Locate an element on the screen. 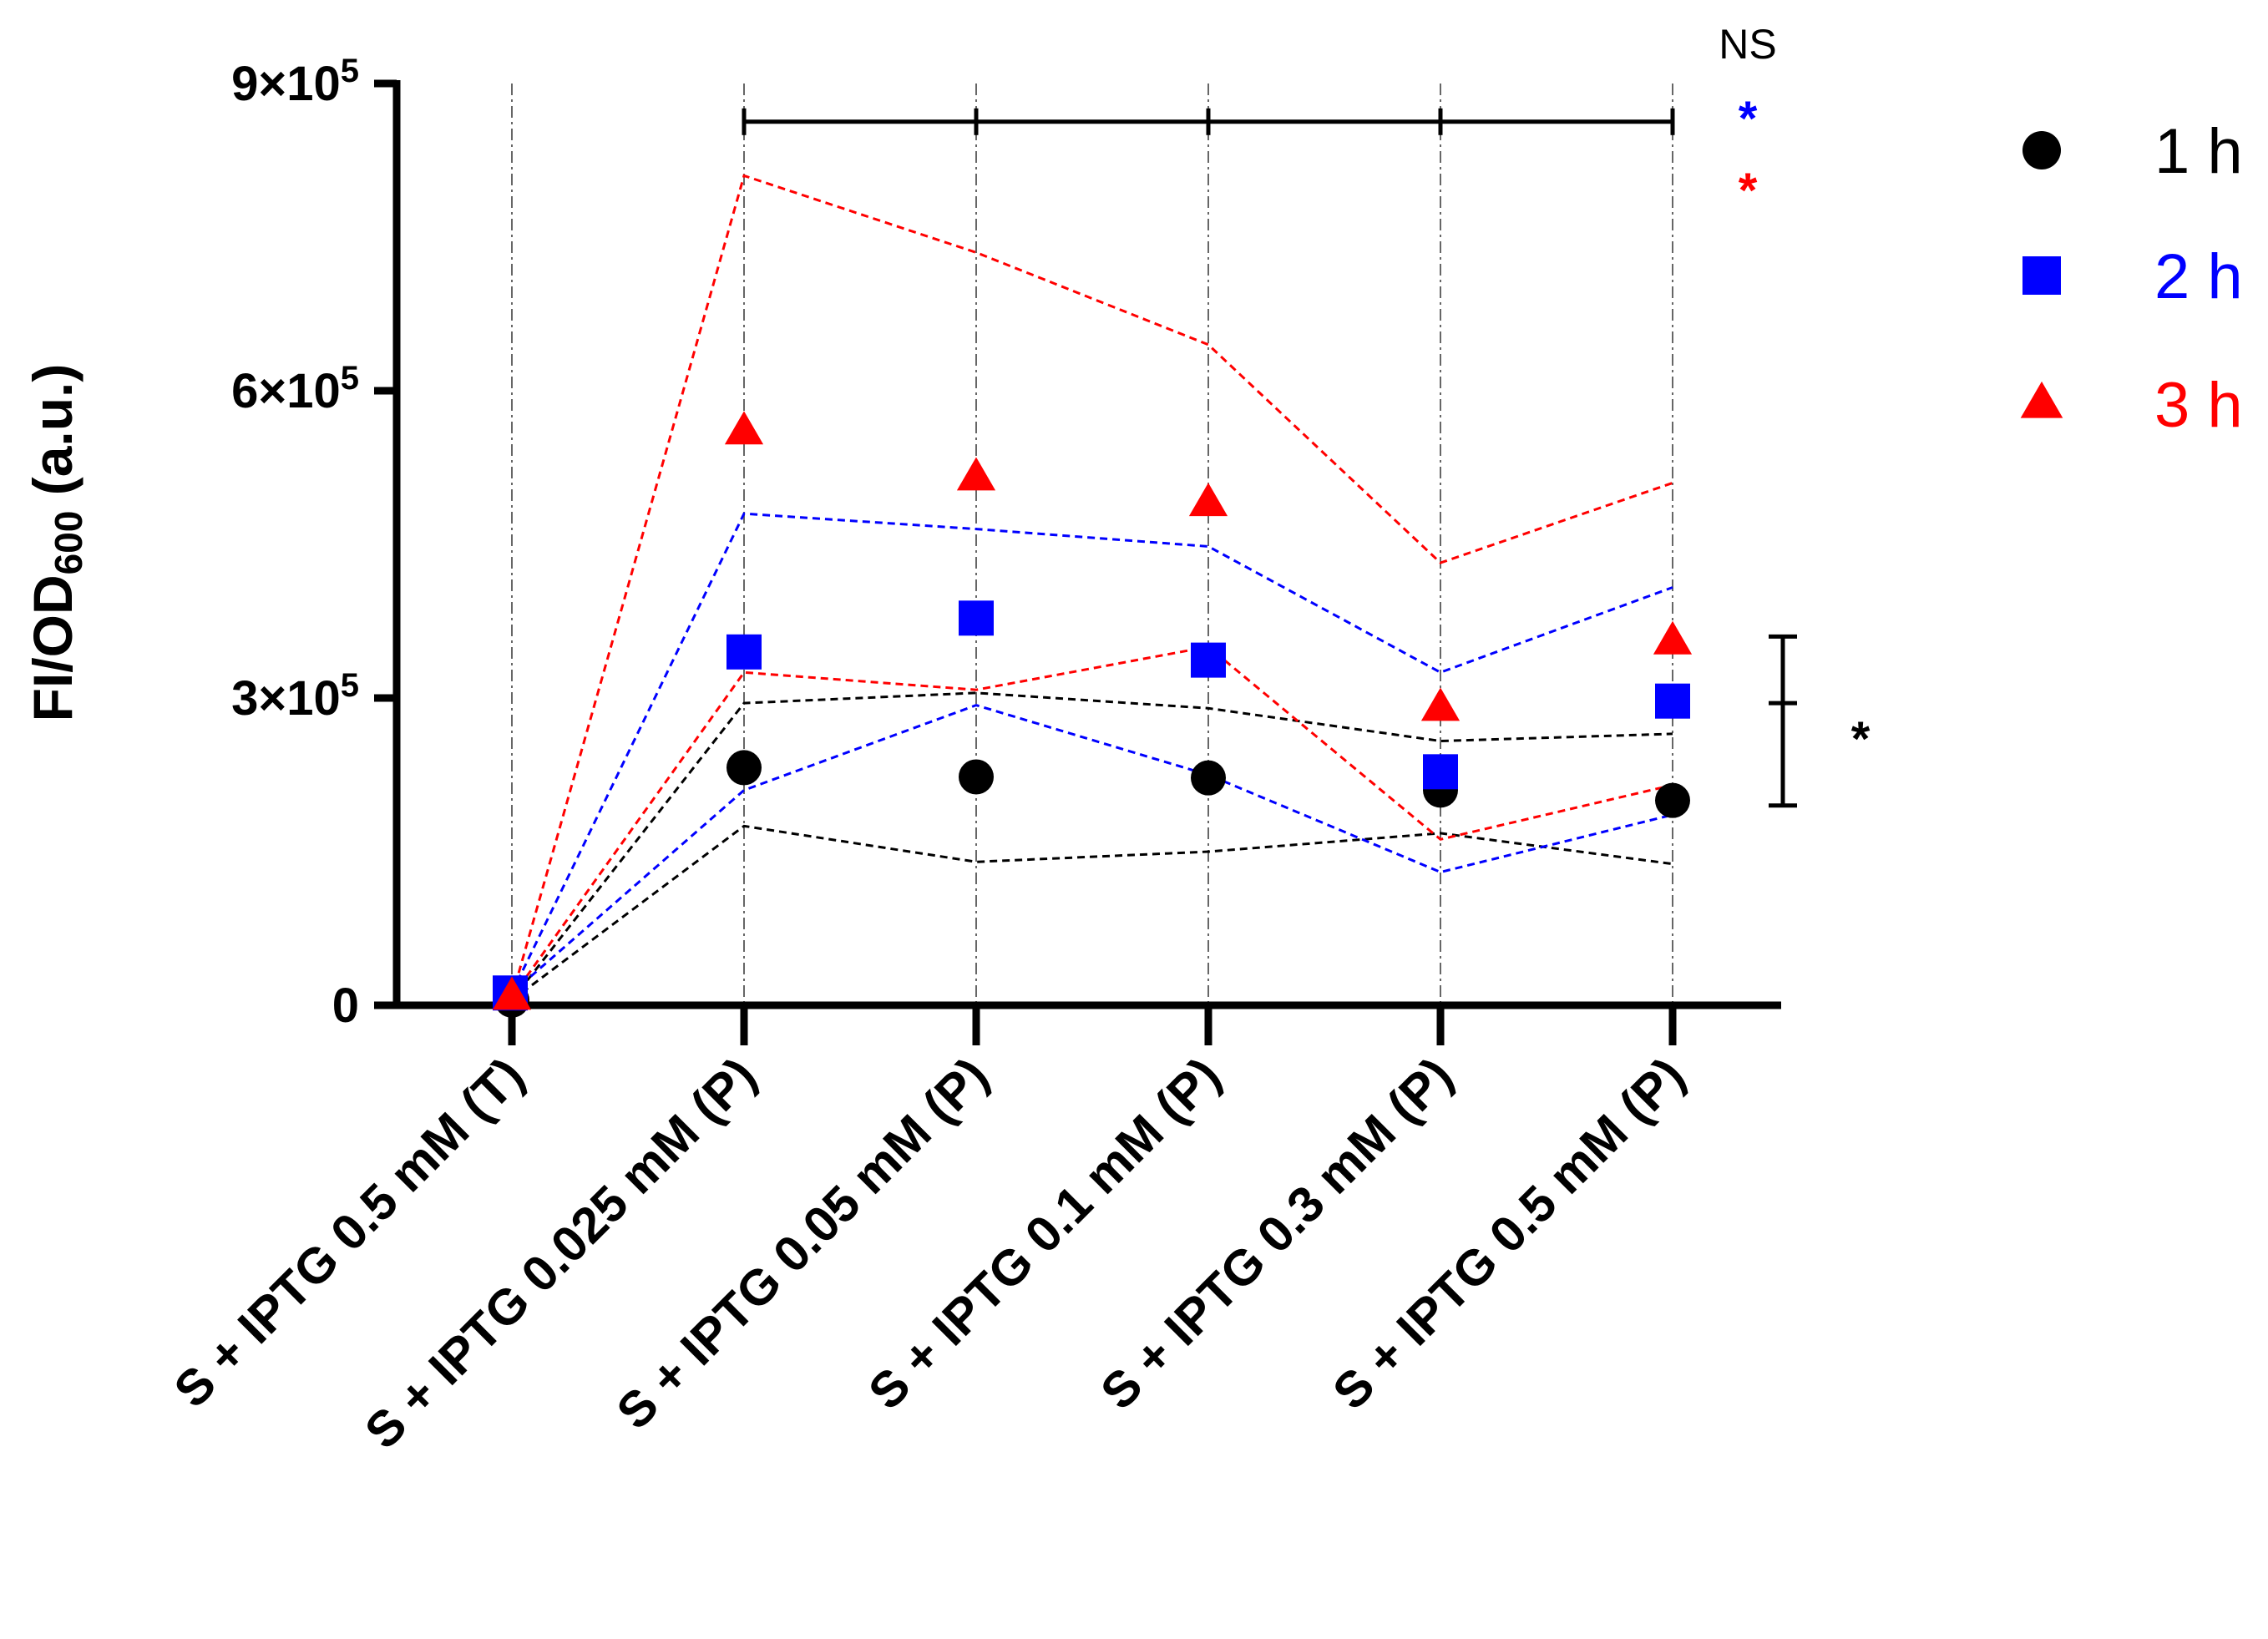  comparison-label-2: * is located at coordinates (1749, 191).